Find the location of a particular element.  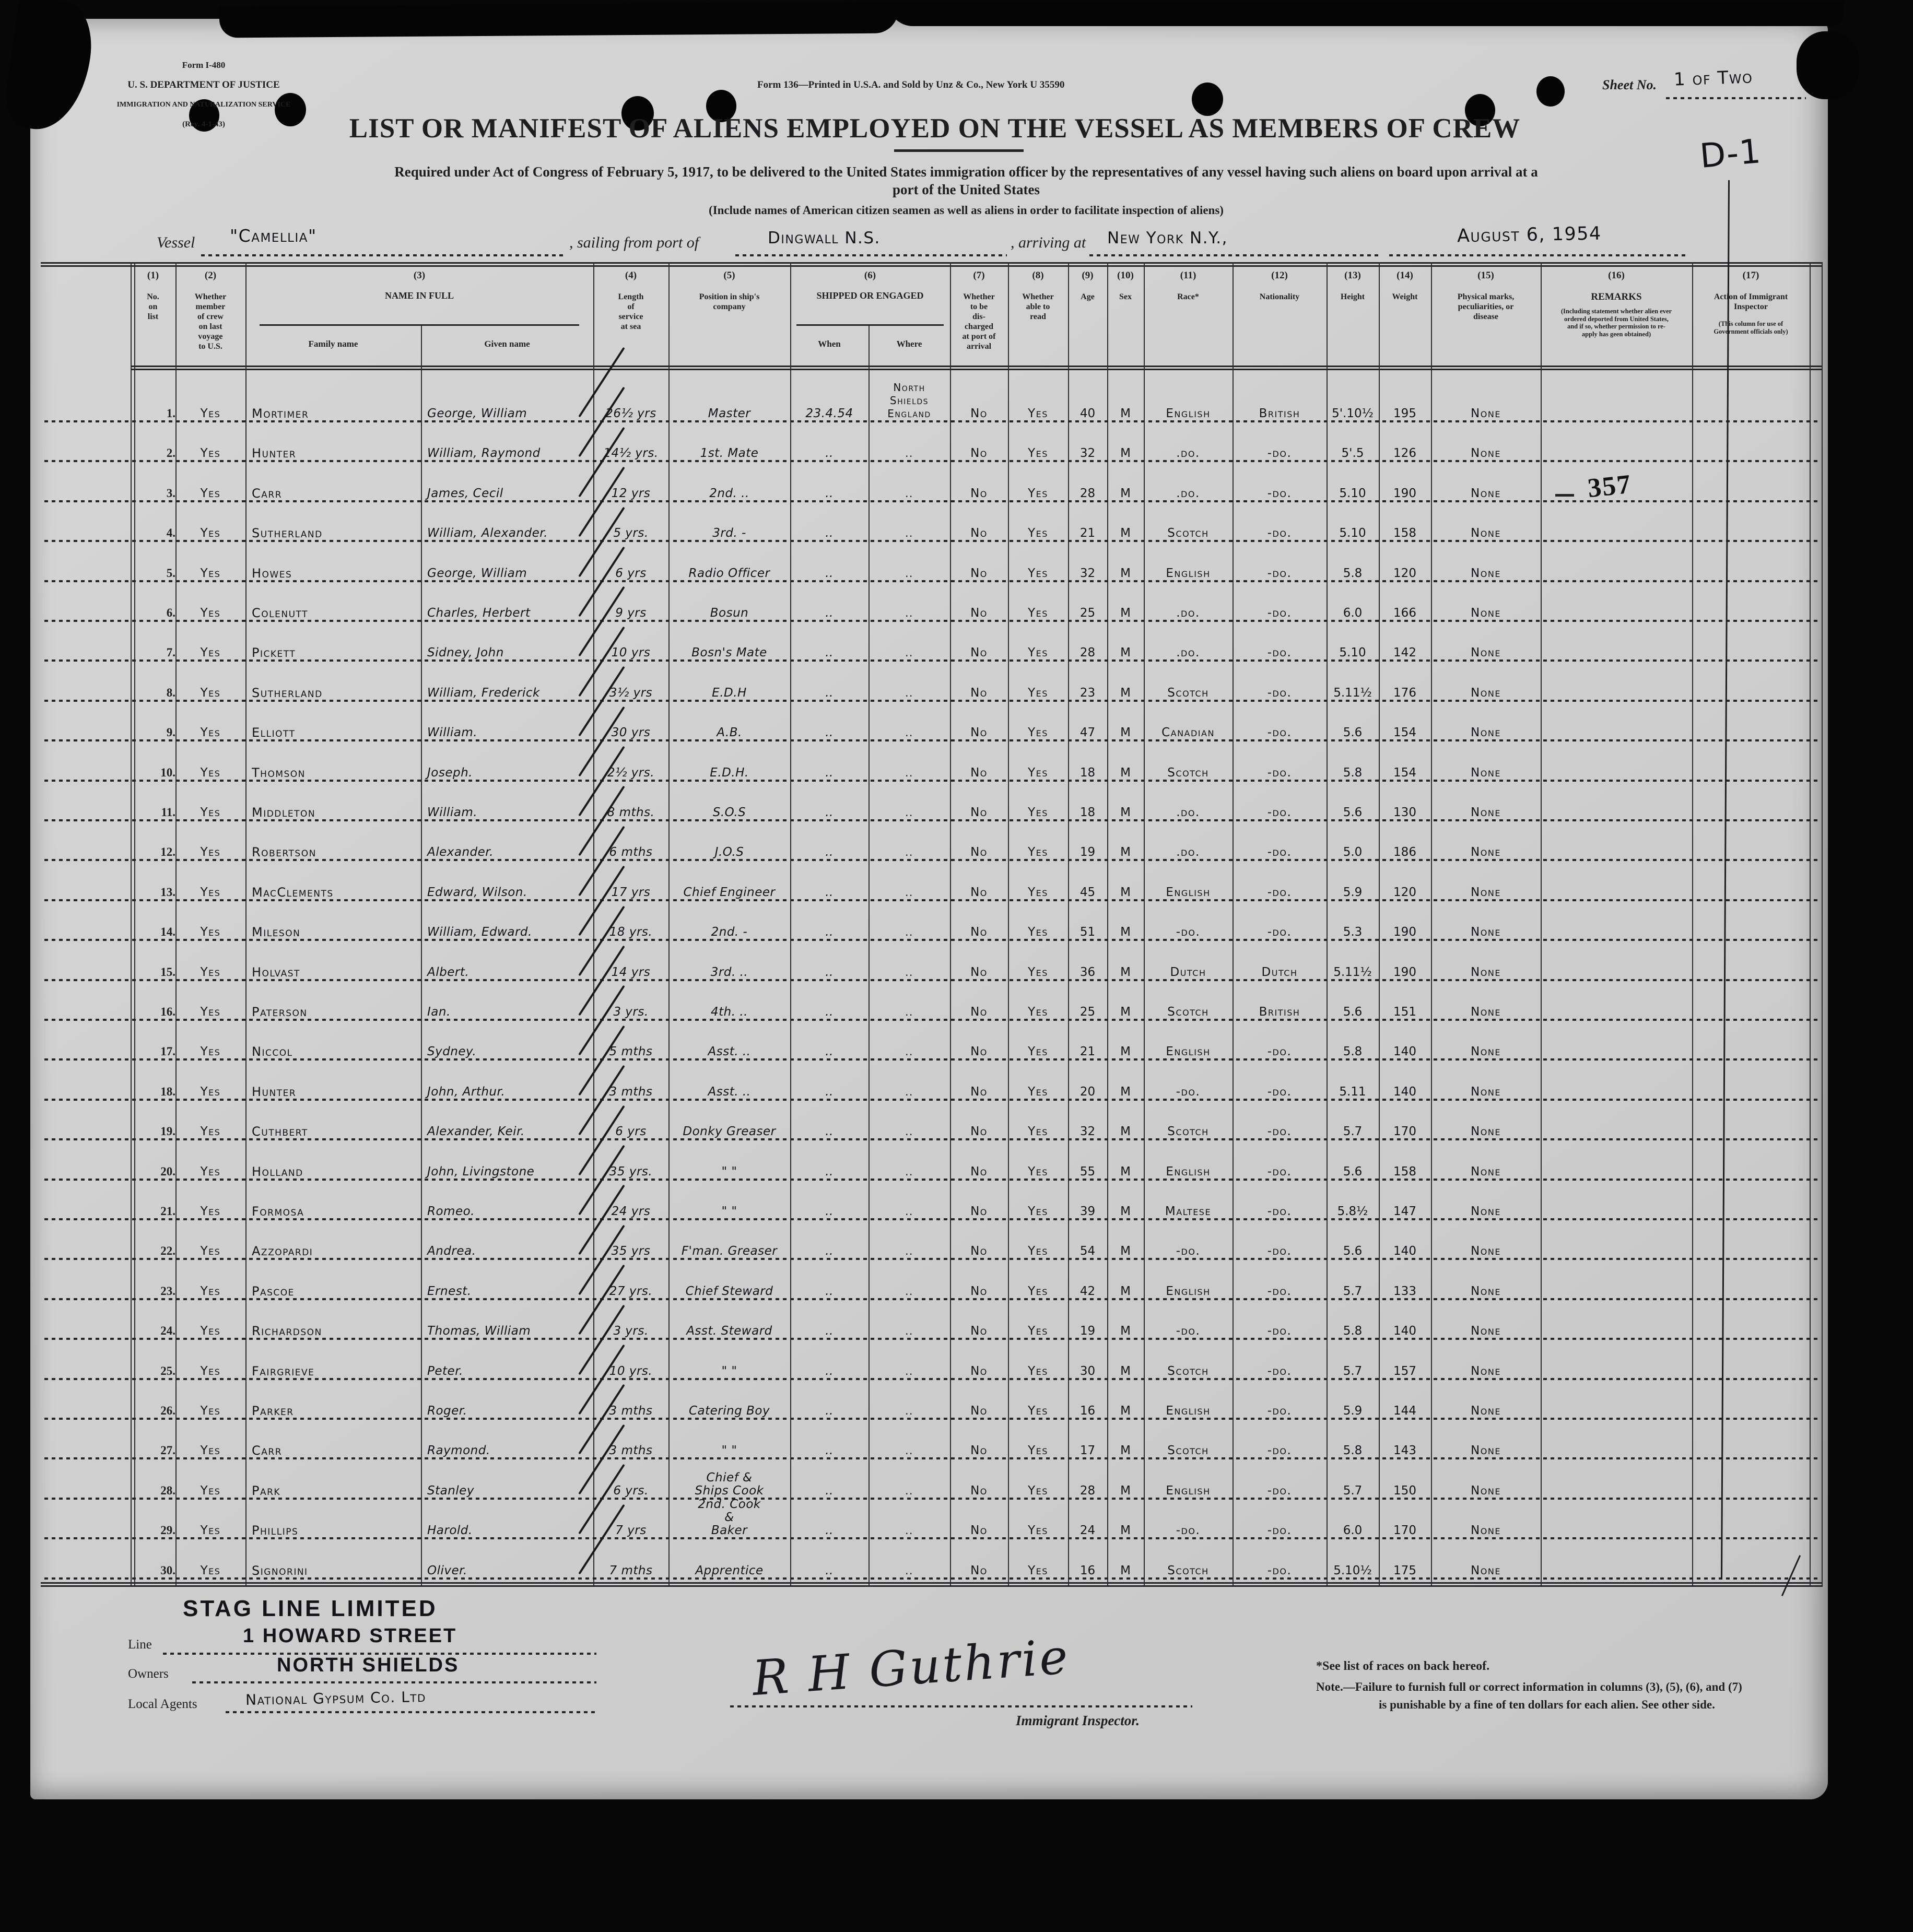

line-dots is located at coordinates (380, 1654).